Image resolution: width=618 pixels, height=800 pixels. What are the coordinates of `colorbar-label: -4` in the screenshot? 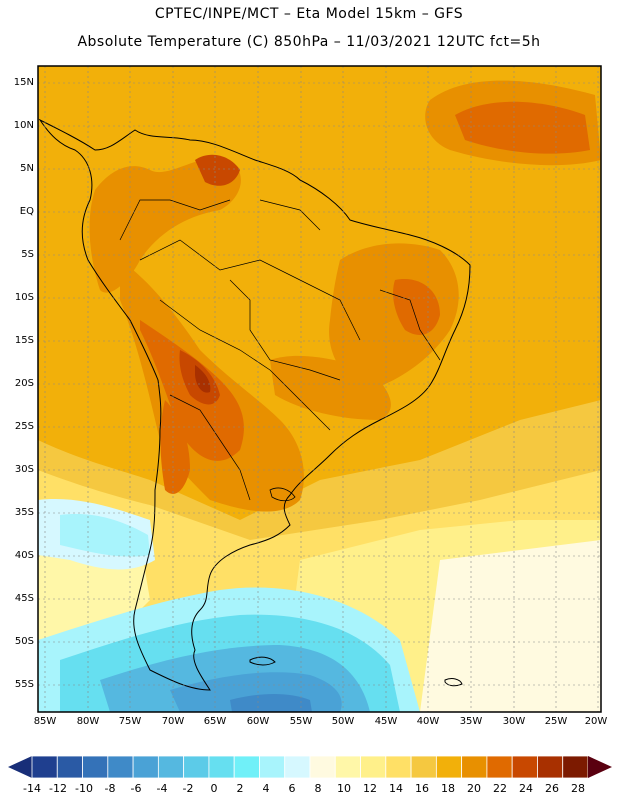 It's located at (162, 788).